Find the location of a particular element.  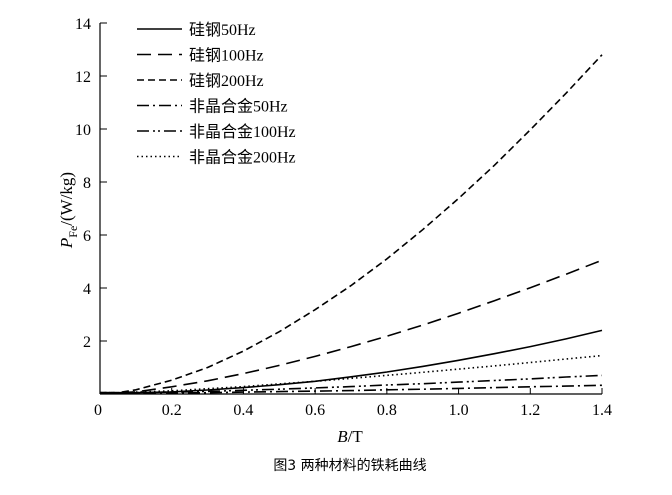

x-tick-label: 1.0 is located at coordinates (459, 410).